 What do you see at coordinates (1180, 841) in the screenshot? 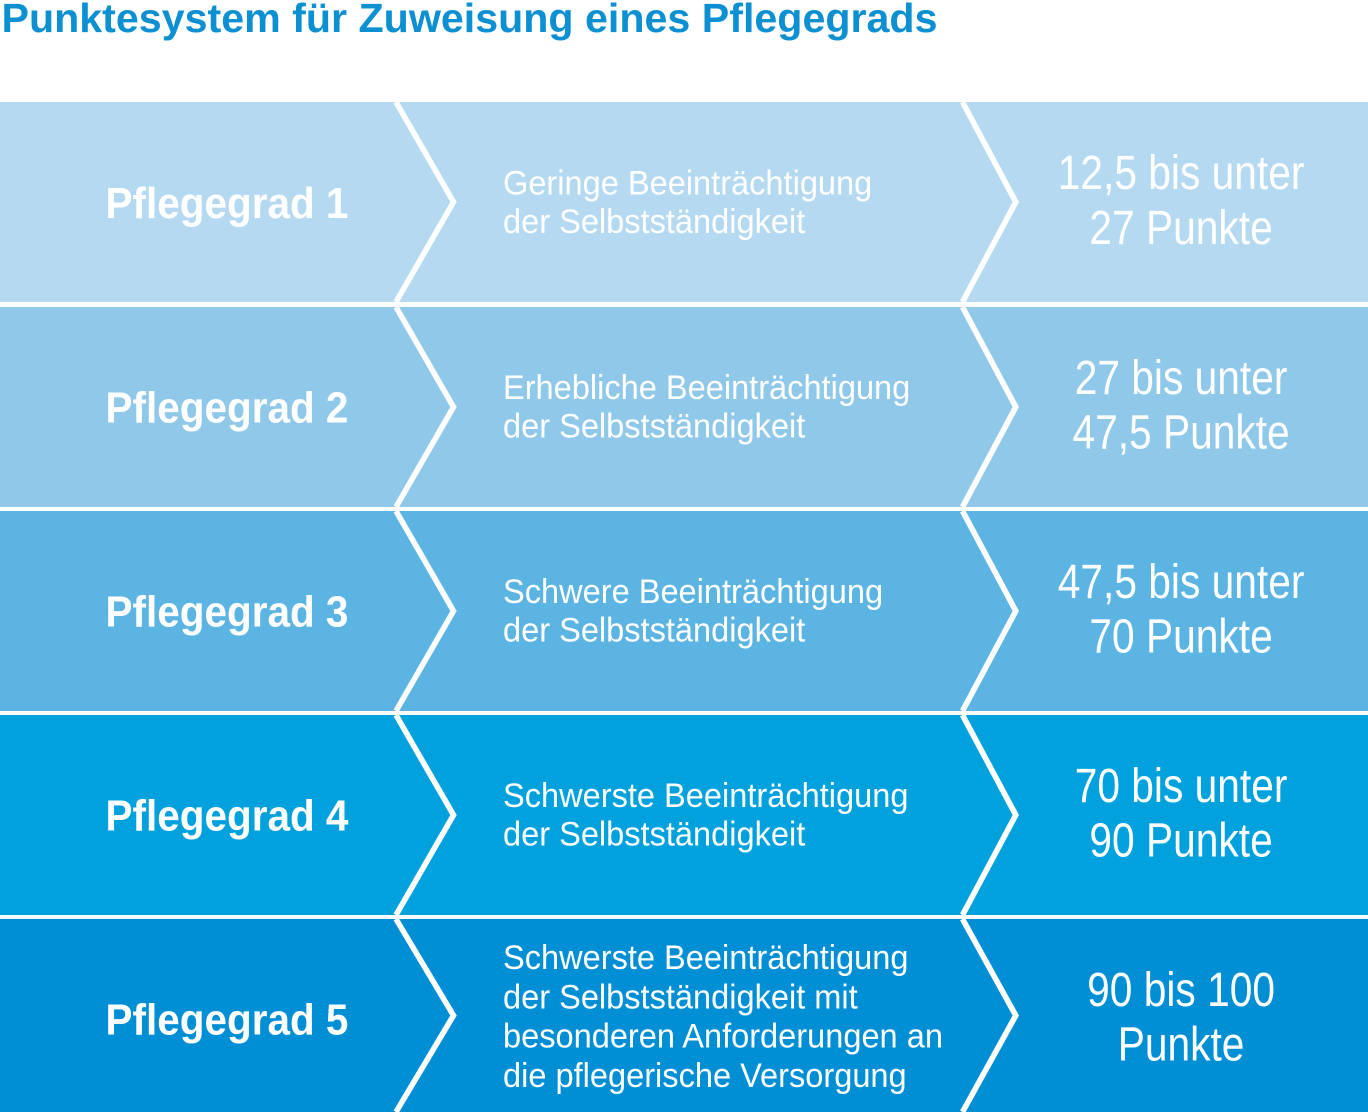
I see `svg-text: 90 Punkte` at bounding box center [1180, 841].